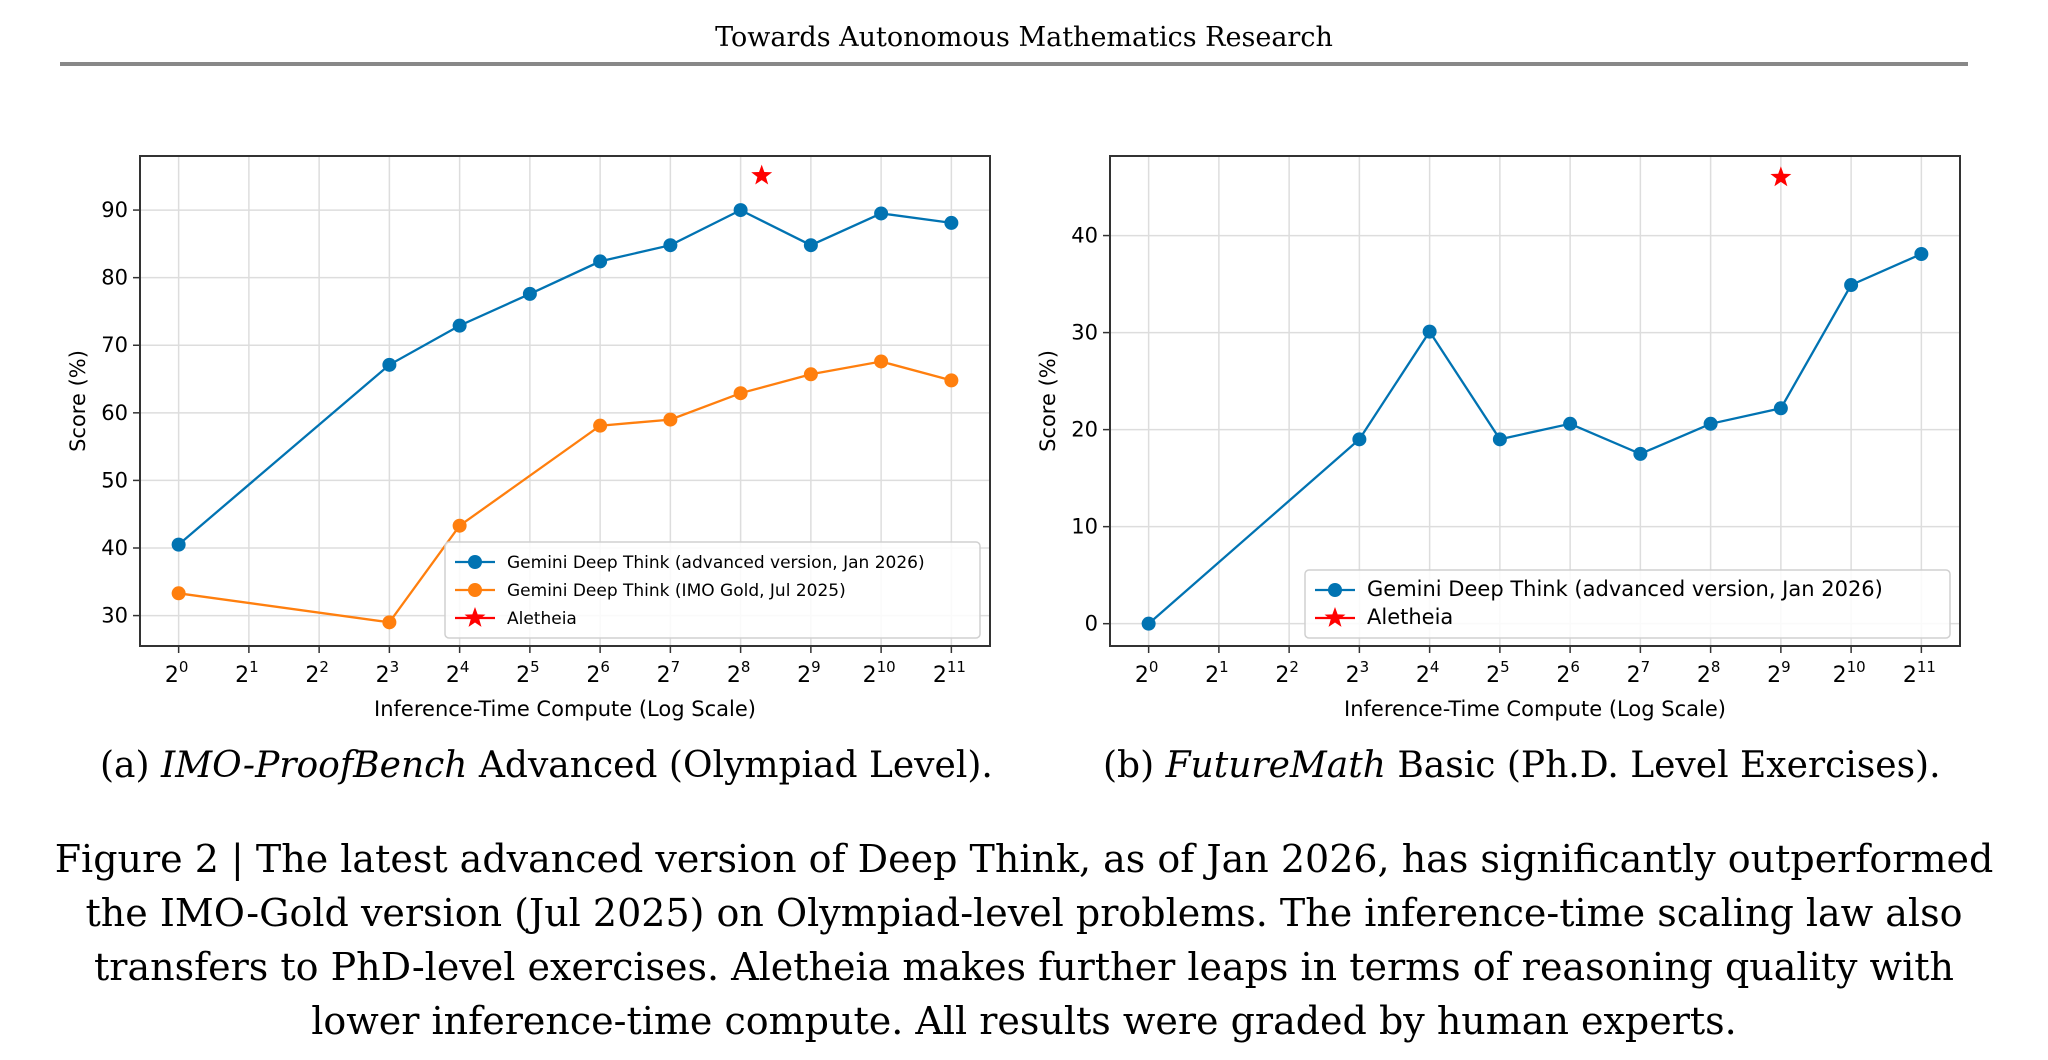 The width and height of the screenshot is (2048, 1060). What do you see at coordinates (1275, 765) in the screenshot?
I see `subcaption-b-benchmark: FutureMath` at bounding box center [1275, 765].